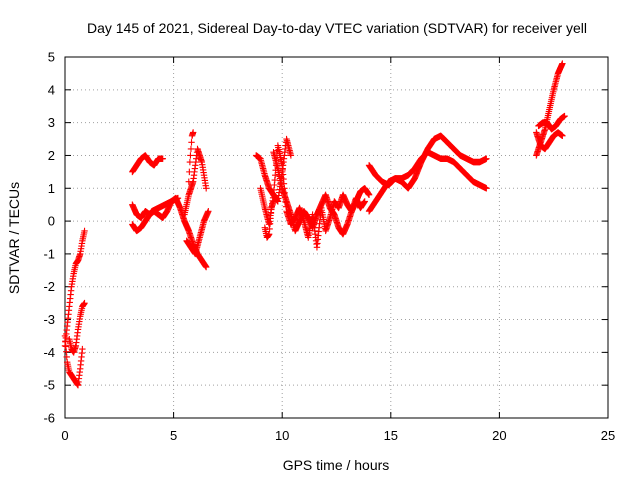 This screenshot has height=480, width=640. I want to click on x-axis-label: GPS time / hours, so click(336, 465).